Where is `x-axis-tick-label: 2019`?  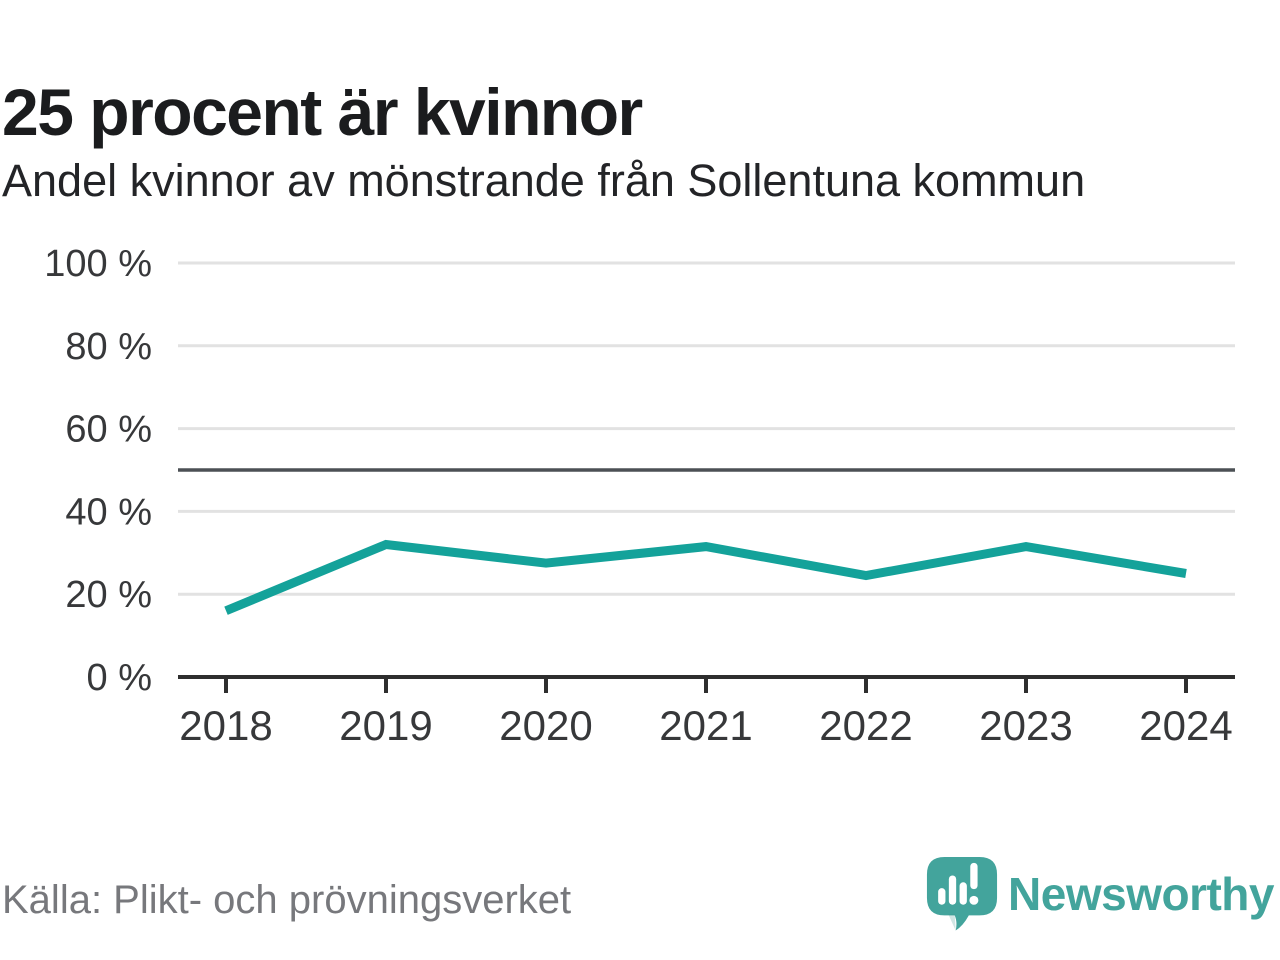
x-axis-tick-label: 2019 is located at coordinates (385, 725).